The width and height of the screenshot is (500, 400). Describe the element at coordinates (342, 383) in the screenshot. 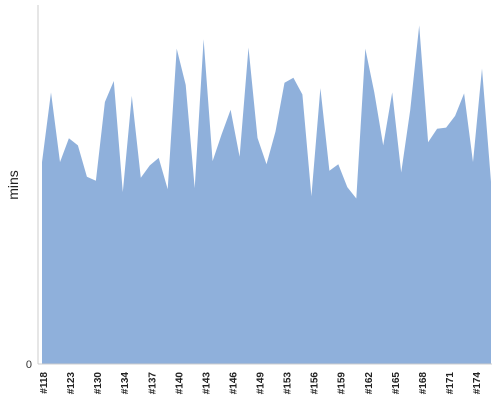

I see `x-tick-label: #159` at that location.